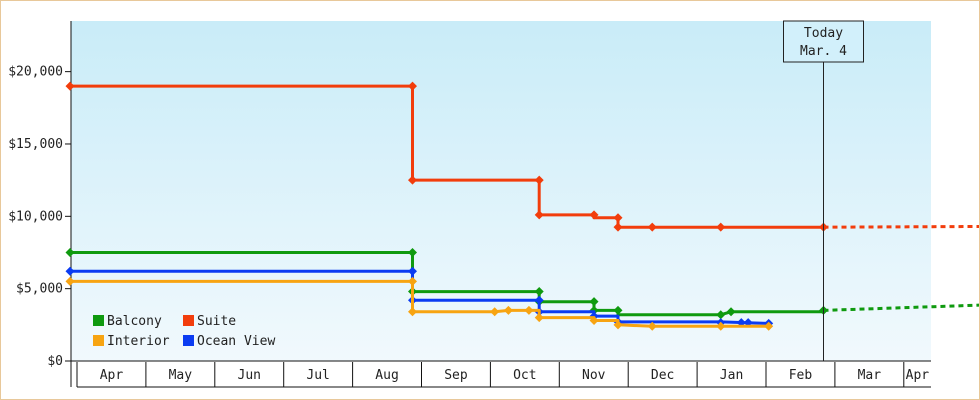 The image size is (980, 400). Describe the element at coordinates (823, 41) in the screenshot. I see `today-box` at that location.